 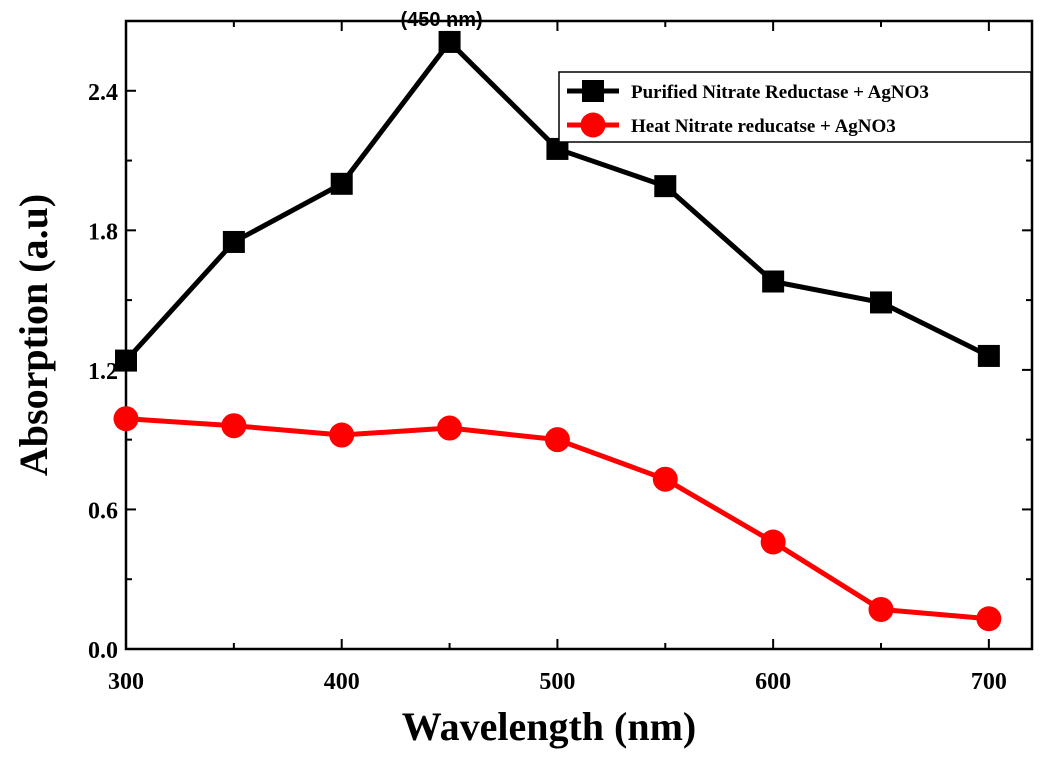 I want to click on legend-entry: Heat Nitrate reducatse + AgNO3, so click(x=731, y=125).